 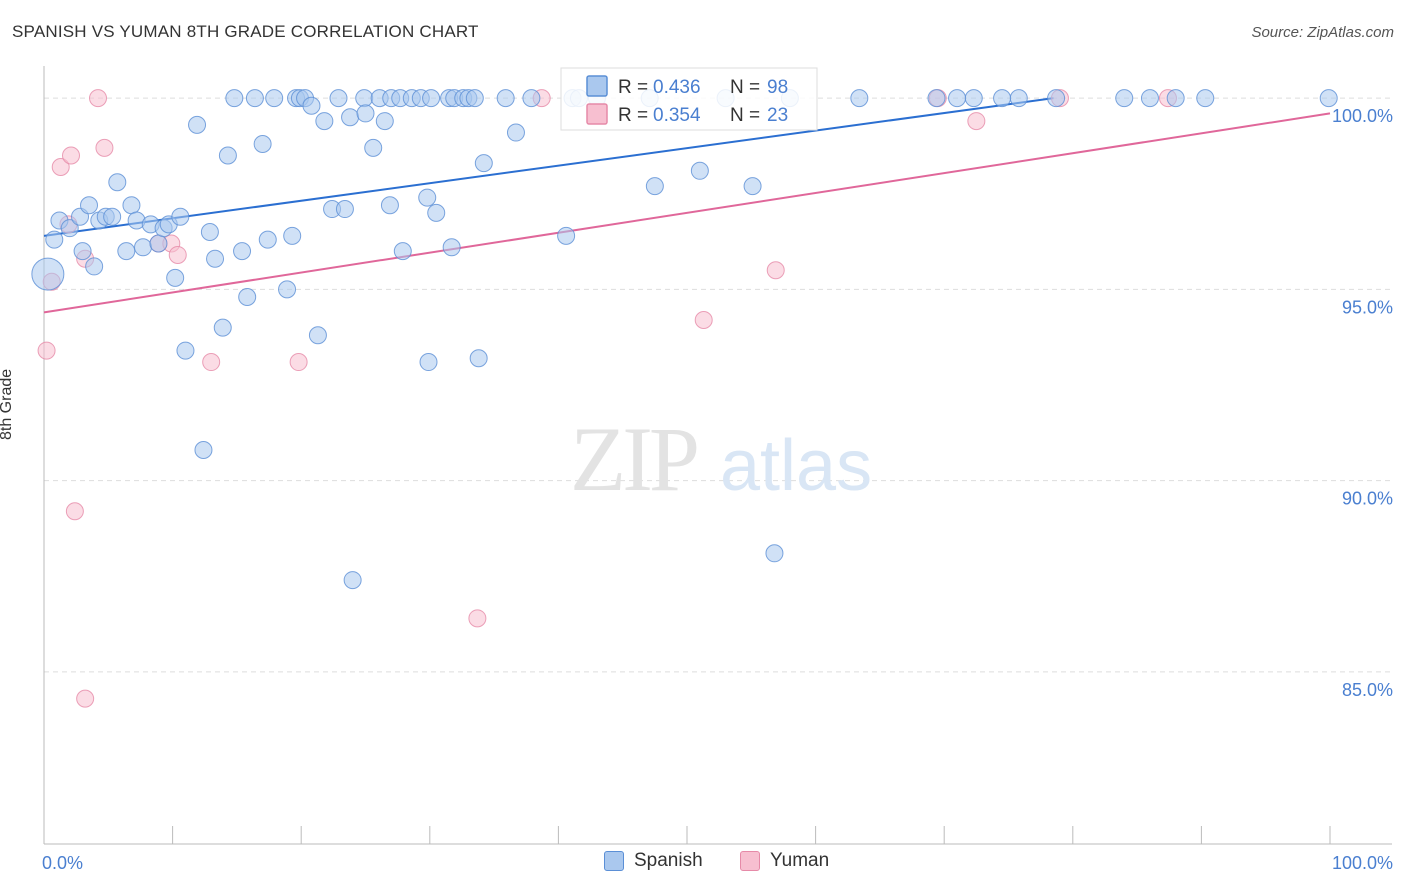 I want to click on yuman-n-label: N =, so click(x=745, y=115).